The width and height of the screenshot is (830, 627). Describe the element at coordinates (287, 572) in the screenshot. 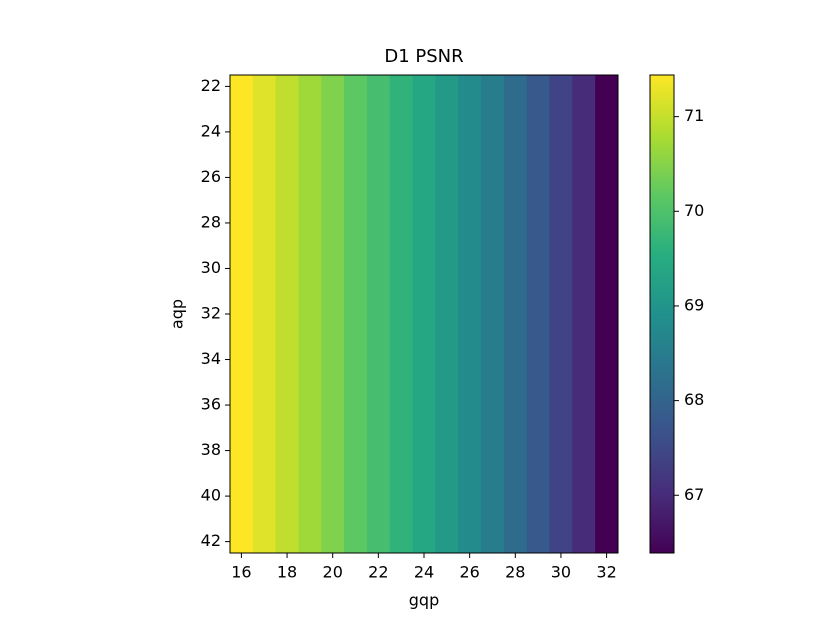

I see `x-tick-label: 18` at that location.